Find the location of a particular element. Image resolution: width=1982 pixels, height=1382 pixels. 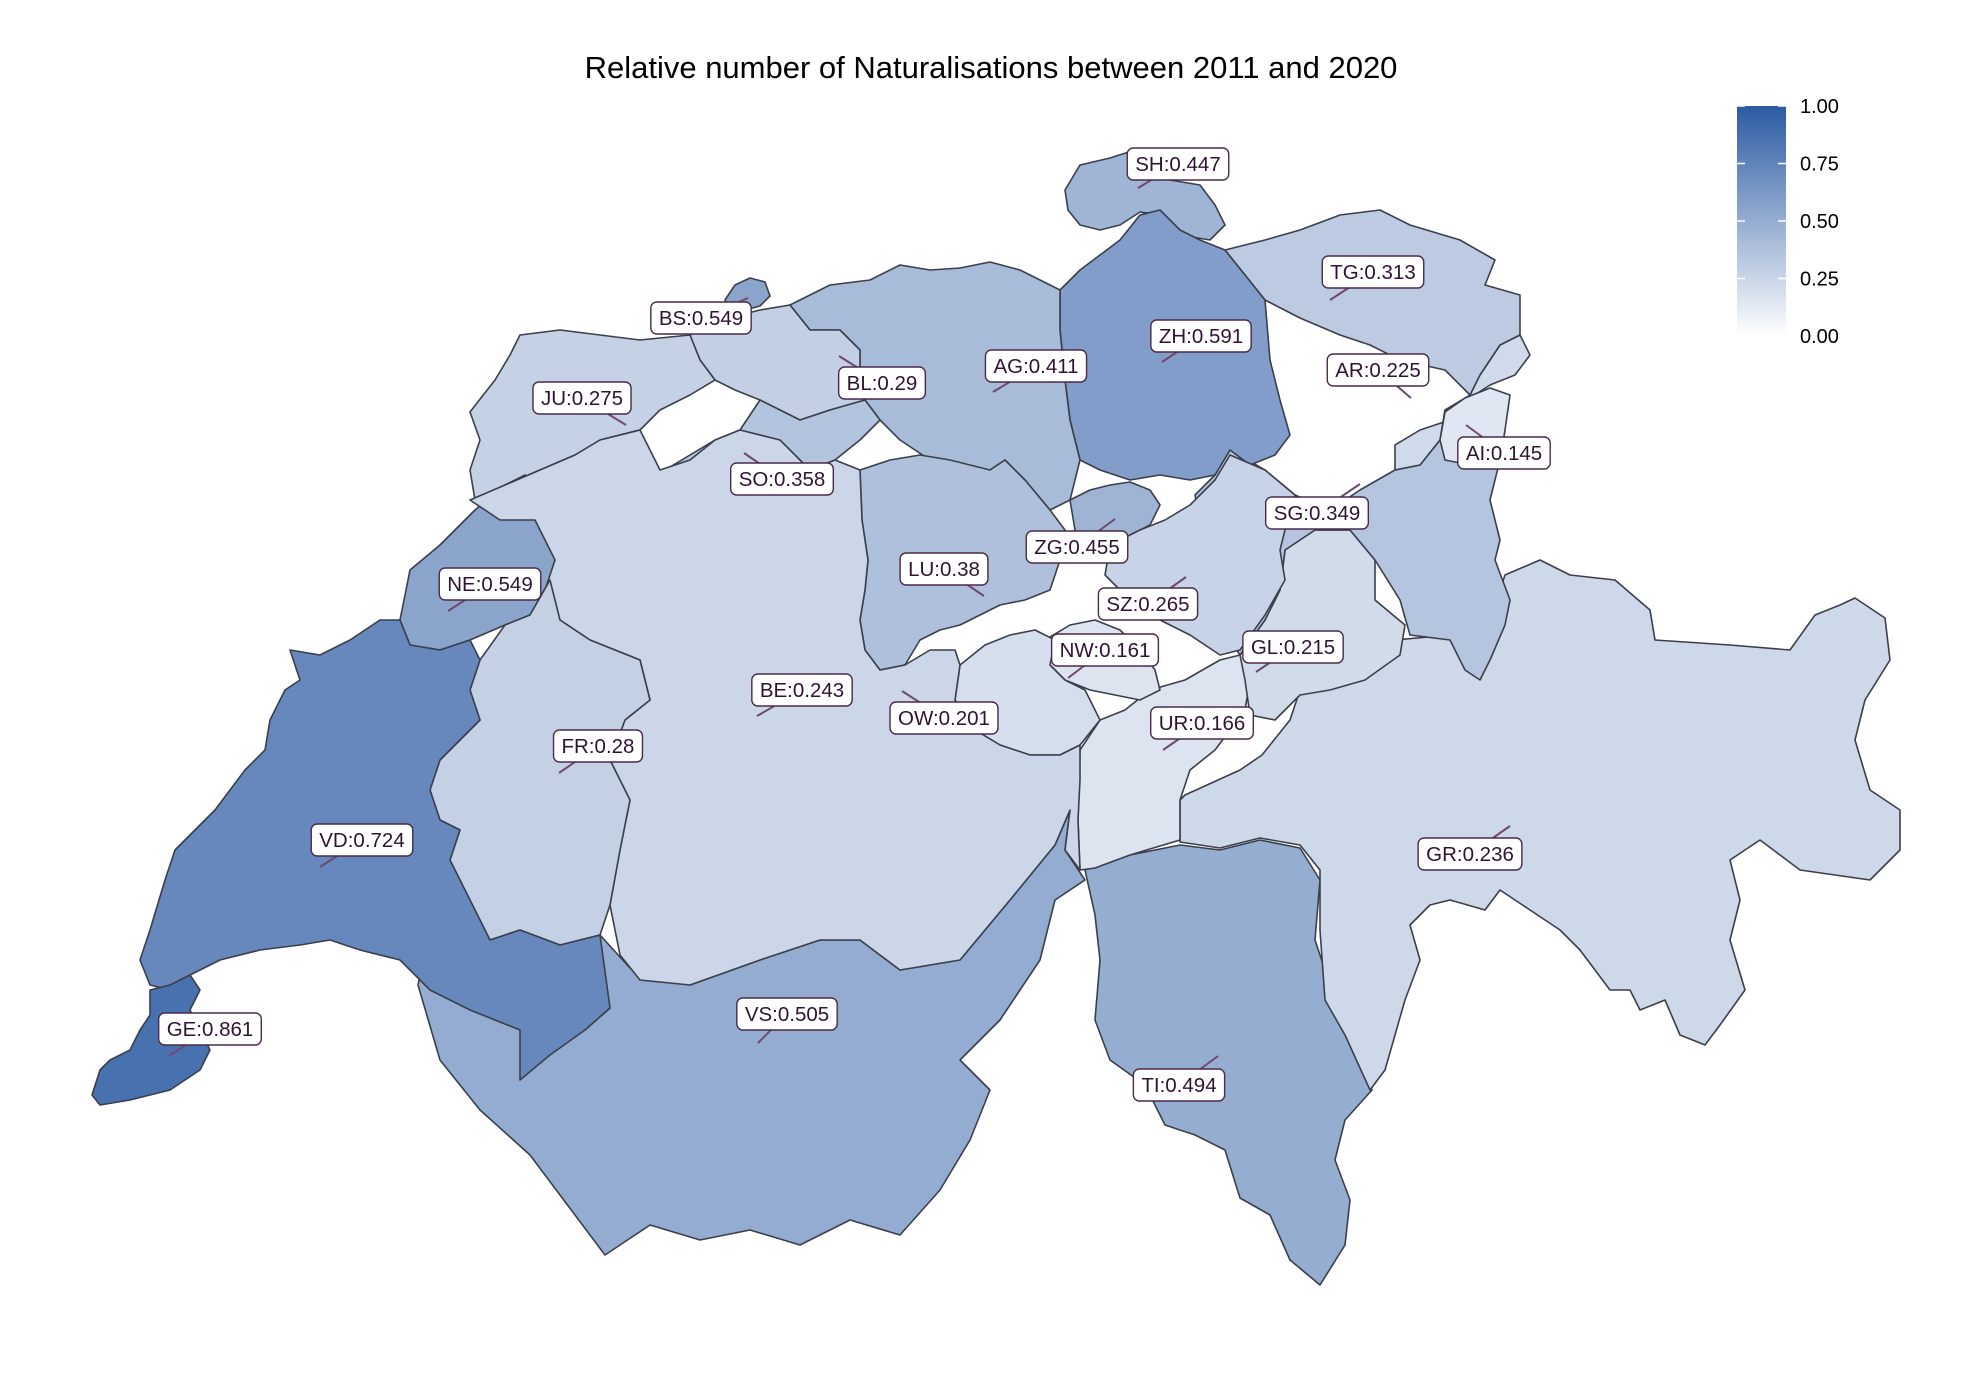

region-value-label: SO:0.358 is located at coordinates (782, 479).